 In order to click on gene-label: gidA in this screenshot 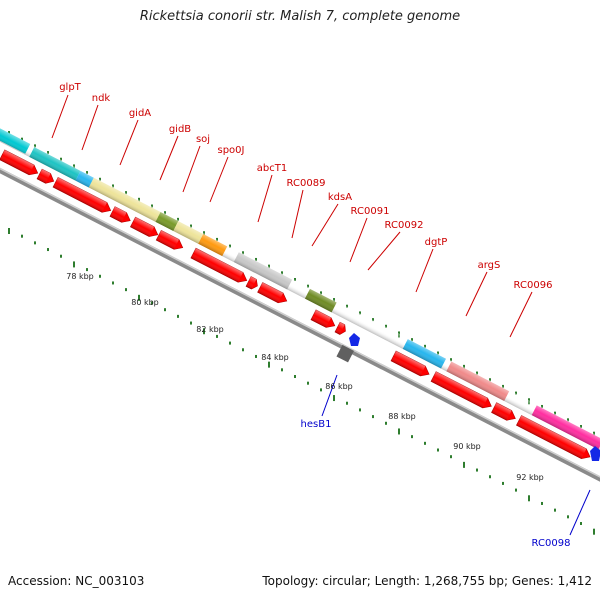, I will do `click(140, 113)`.